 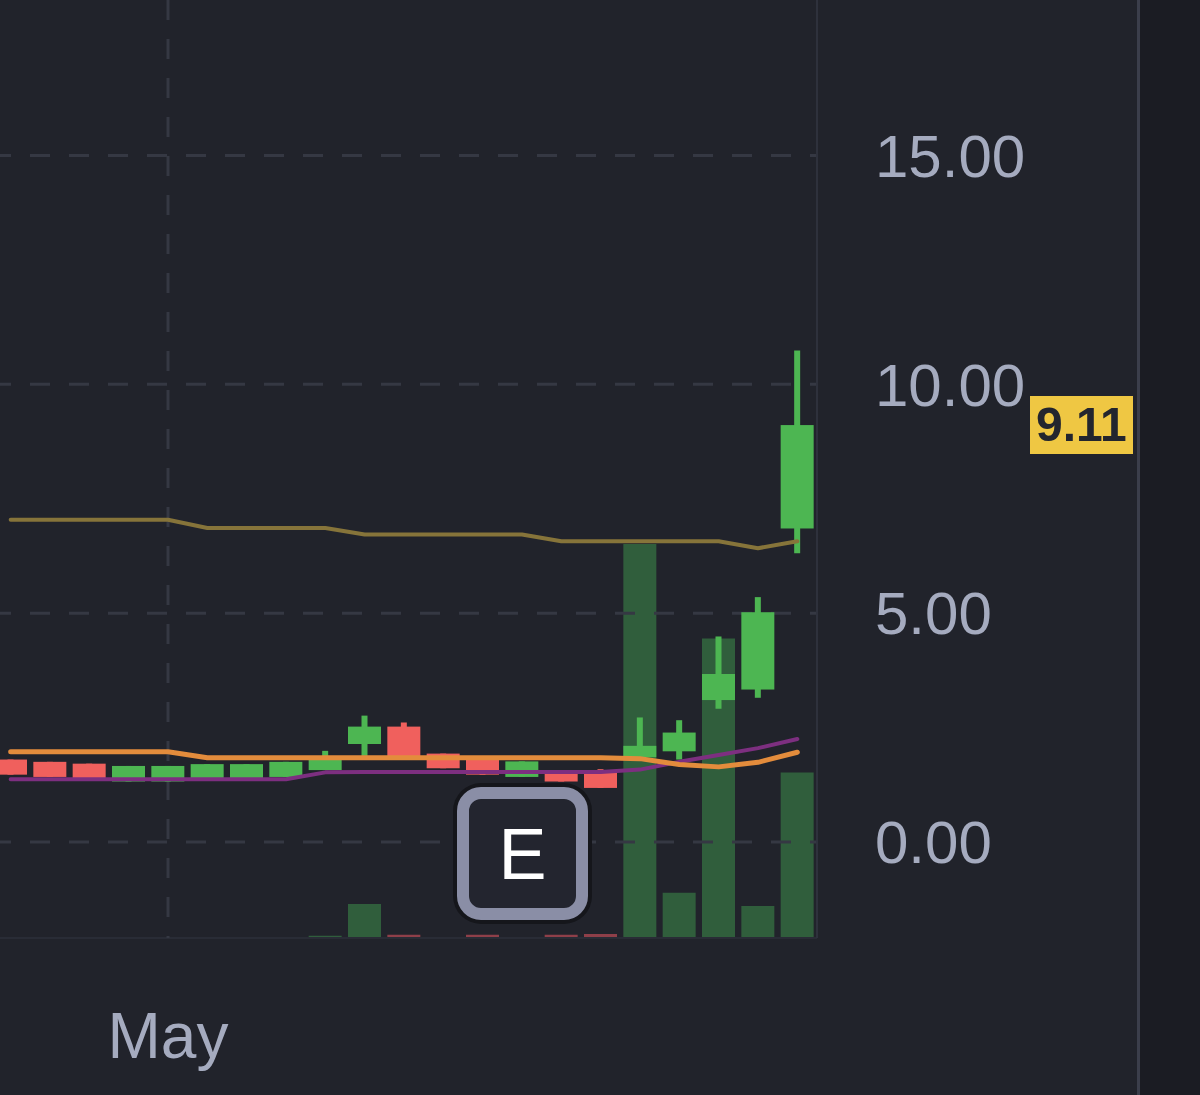 What do you see at coordinates (168, 1036) in the screenshot?
I see `x-tick-label: May` at bounding box center [168, 1036].